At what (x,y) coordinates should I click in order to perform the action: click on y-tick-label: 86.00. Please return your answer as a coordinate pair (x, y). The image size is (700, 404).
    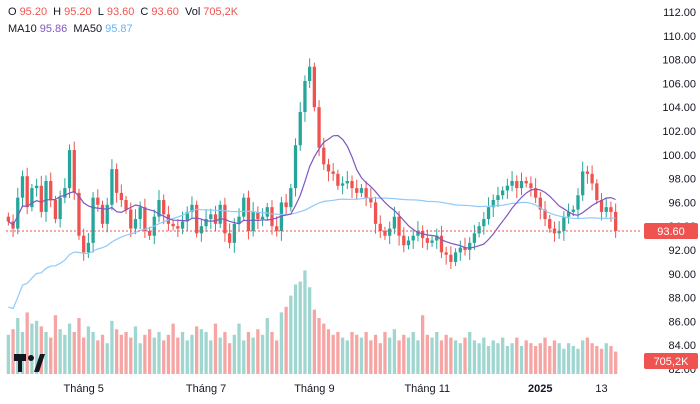
    Looking at the image, I should click on (682, 322).